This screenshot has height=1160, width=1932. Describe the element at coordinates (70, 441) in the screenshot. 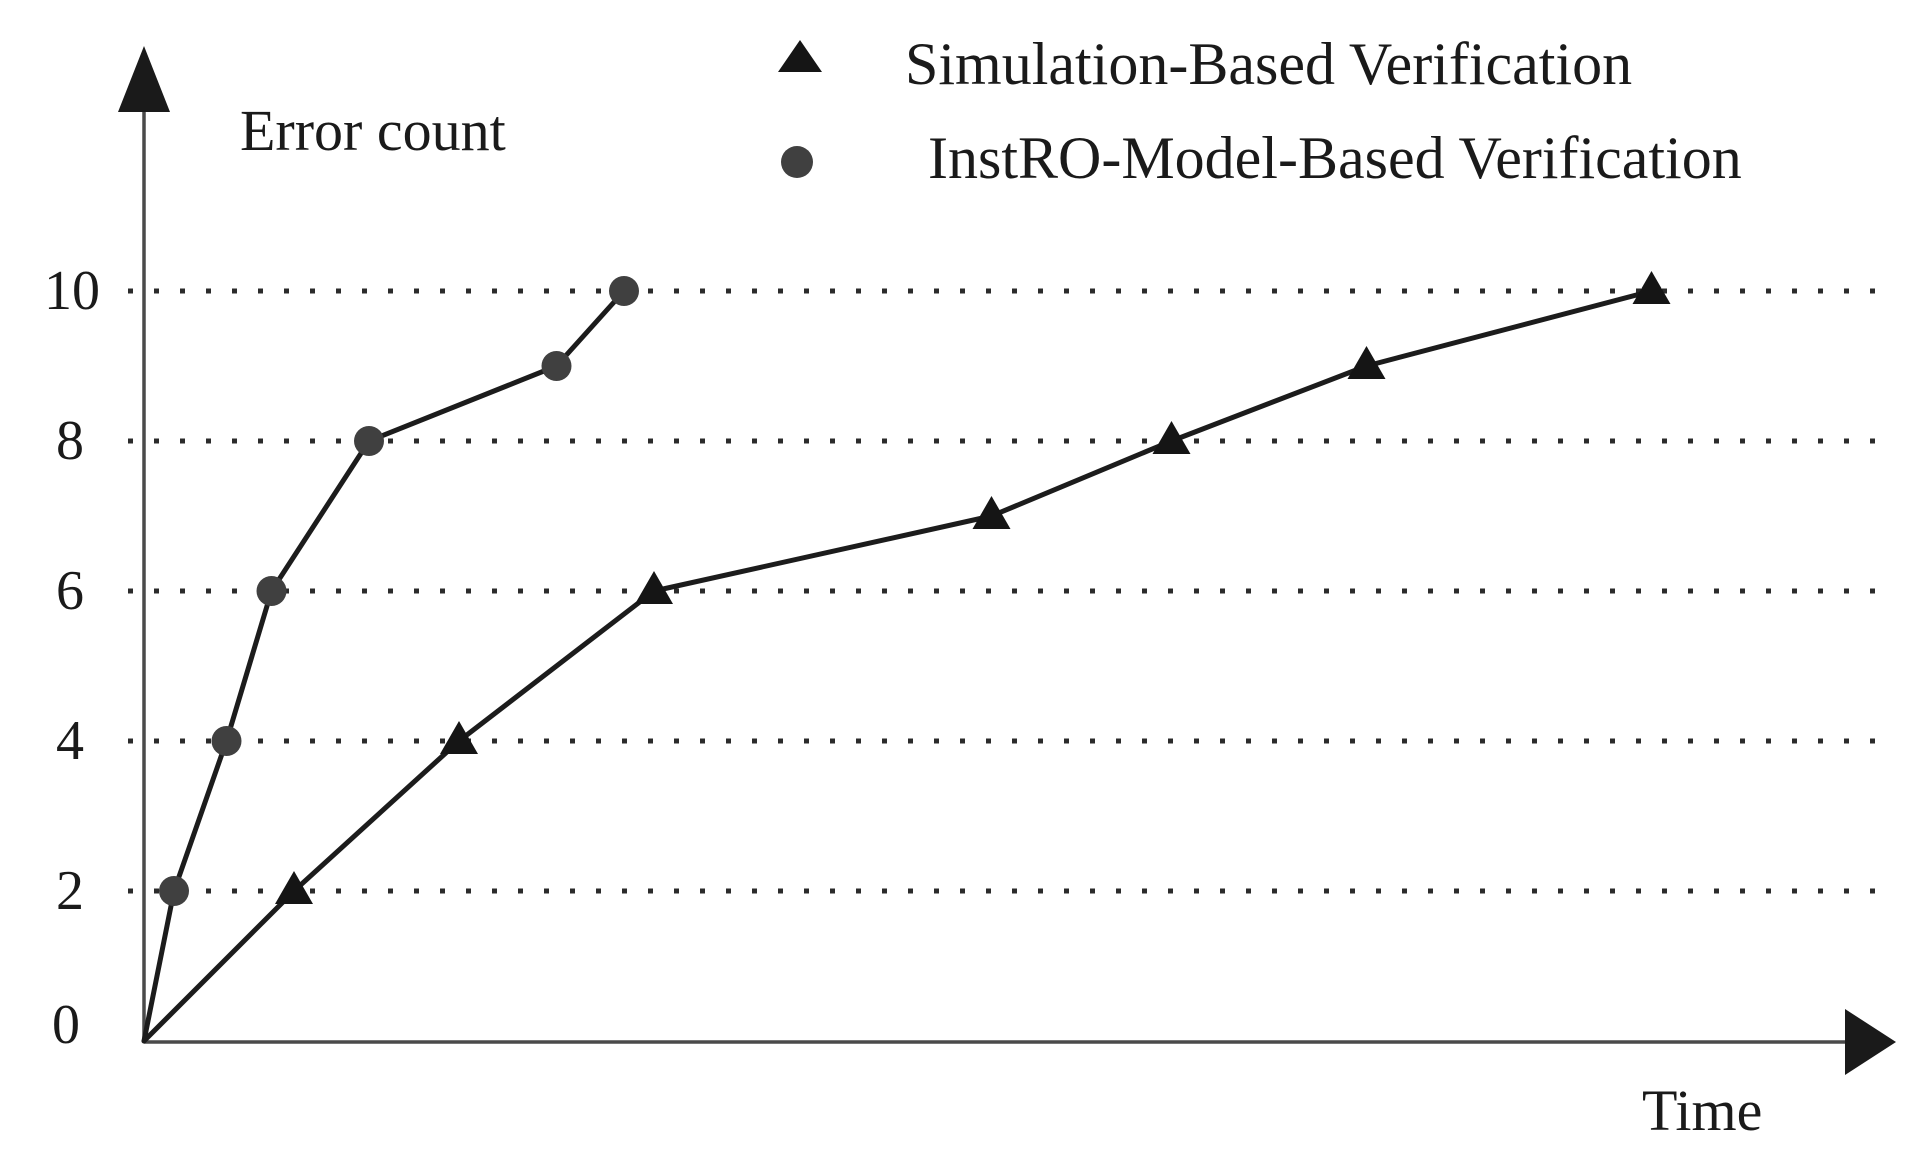

I see `y-tick-label-8: 8` at that location.